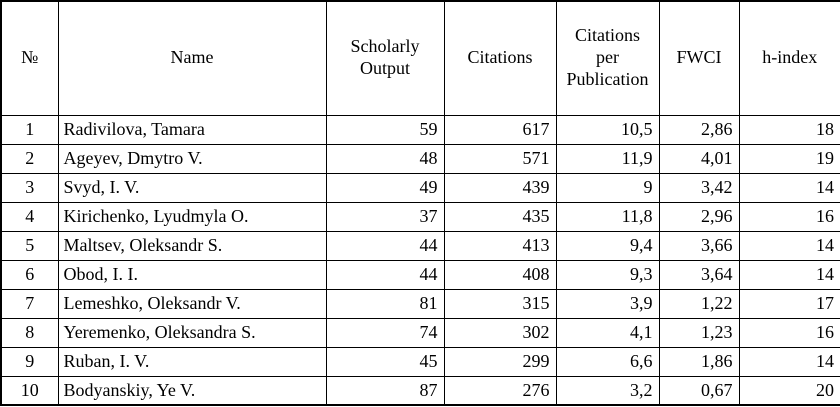 The image size is (840, 407). I want to click on cell-fwci: 0,67, so click(699, 390).